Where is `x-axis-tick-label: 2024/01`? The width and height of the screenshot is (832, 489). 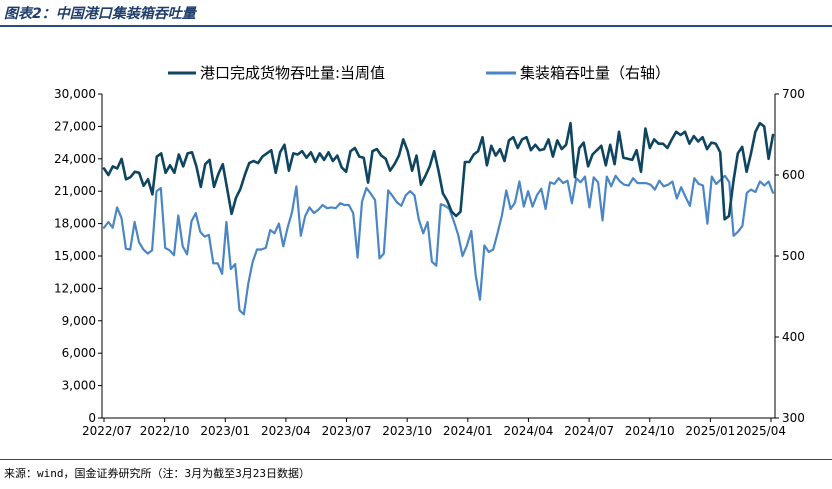
x-axis-tick-label: 2024/01 is located at coordinates (468, 431).